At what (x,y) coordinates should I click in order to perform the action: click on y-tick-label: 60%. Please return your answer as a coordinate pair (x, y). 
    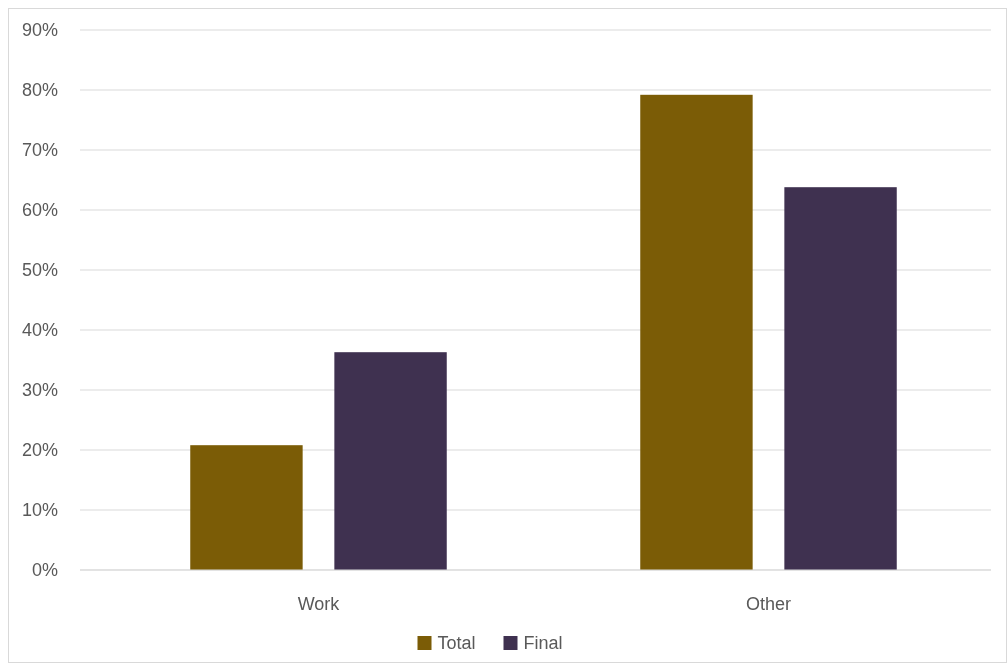
    Looking at the image, I should click on (39, 210).